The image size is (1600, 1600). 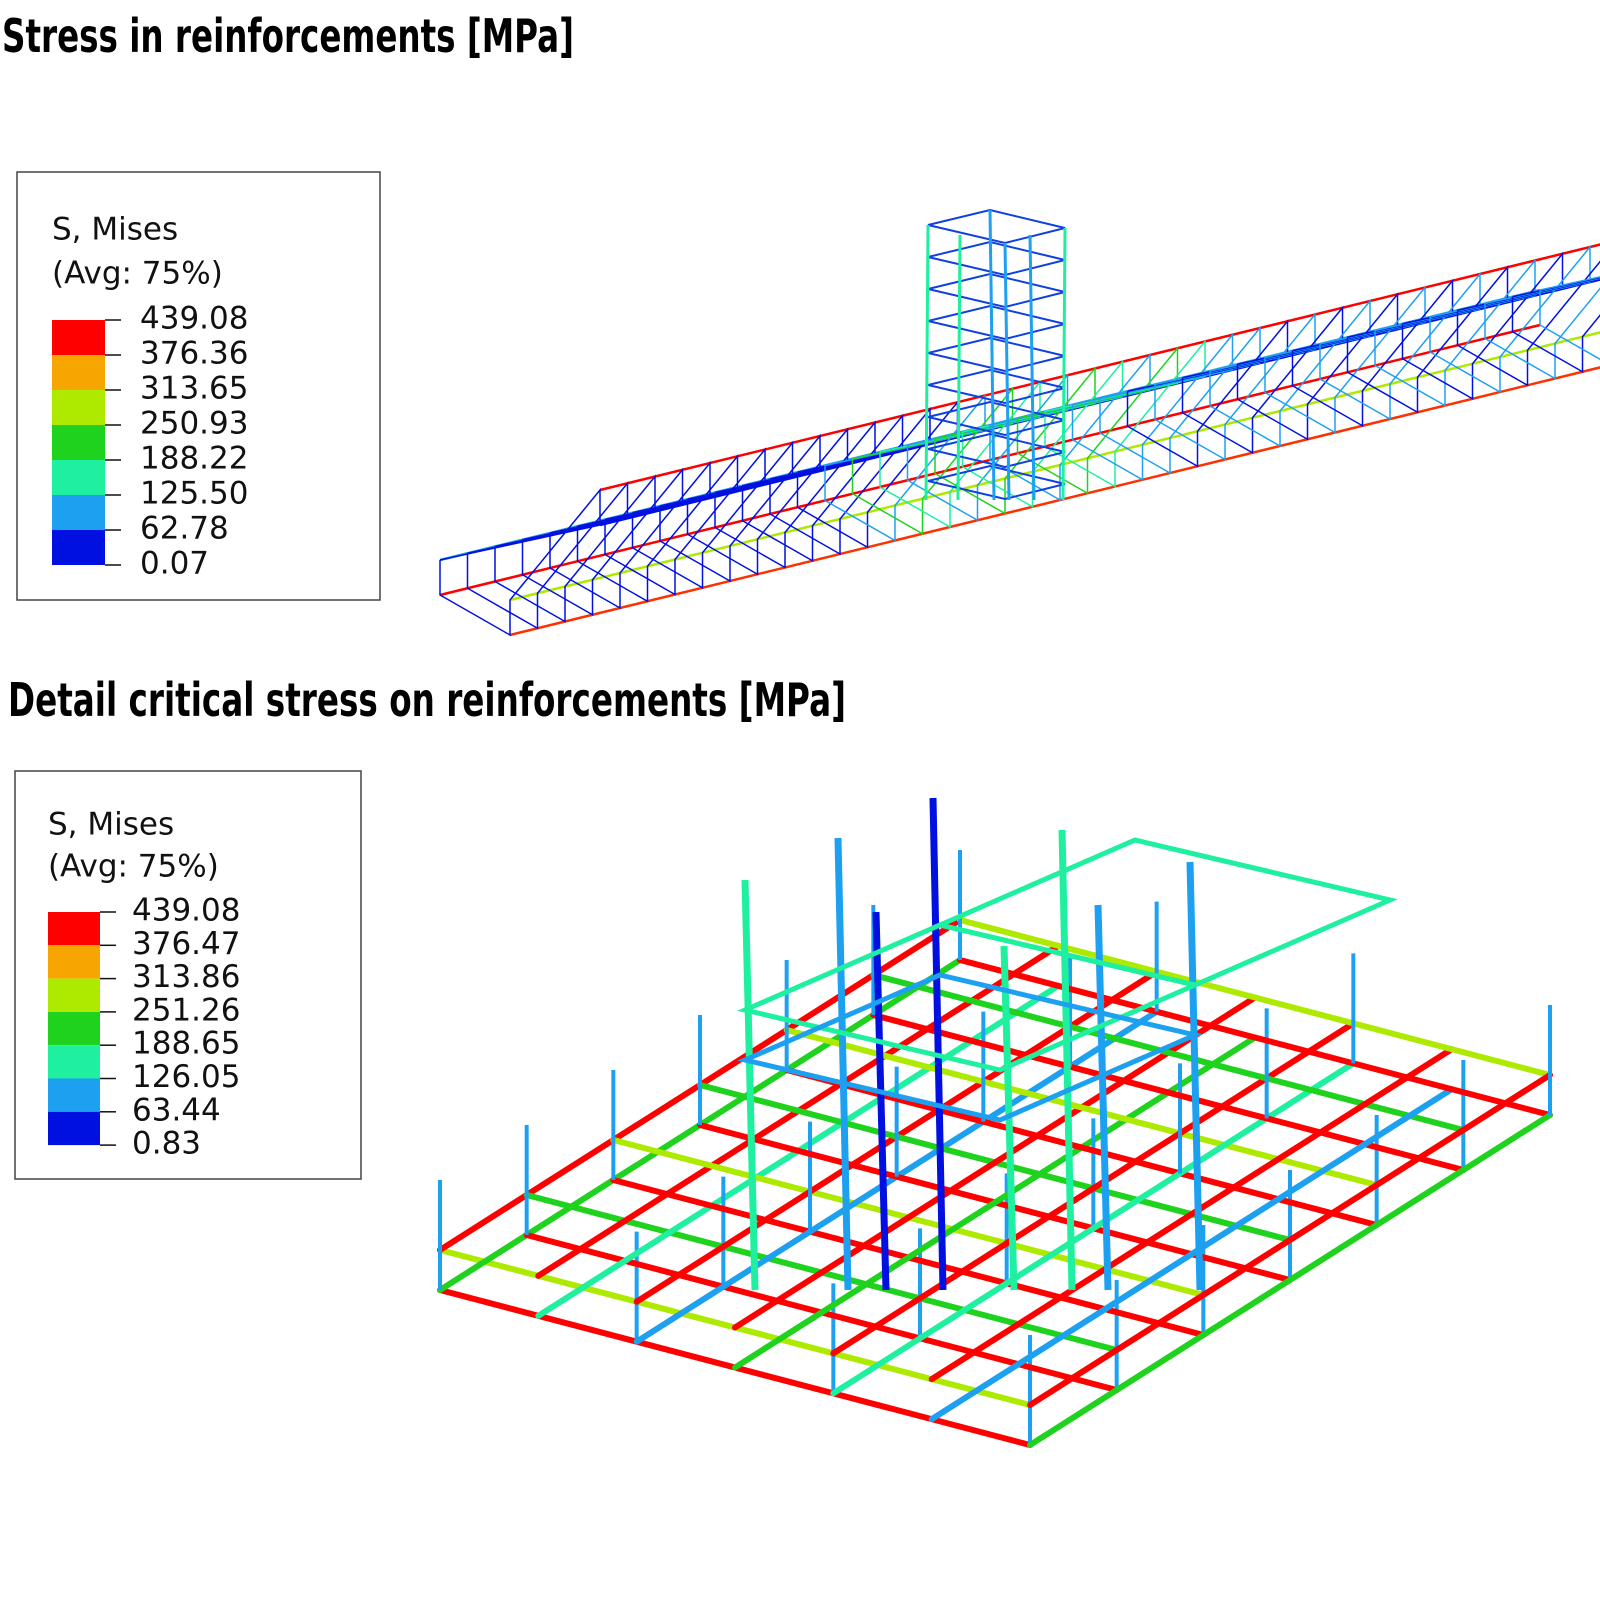 I want to click on legend-label: 0.83, so click(x=166, y=1144).